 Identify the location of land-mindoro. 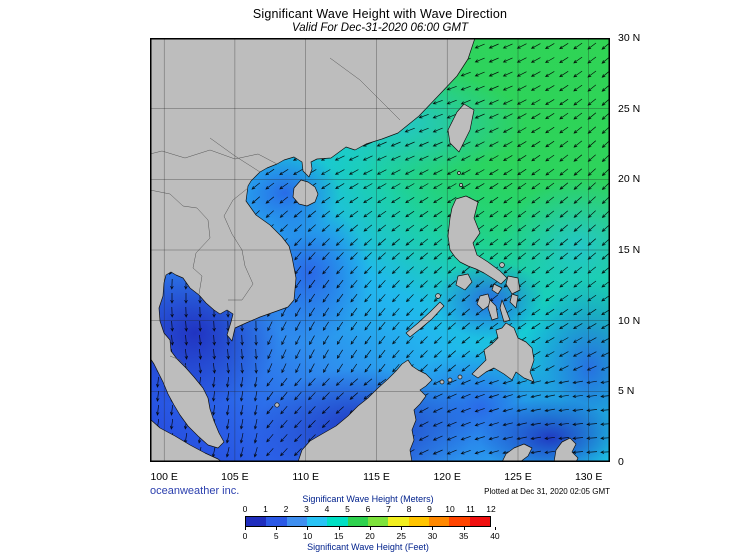
(464, 282).